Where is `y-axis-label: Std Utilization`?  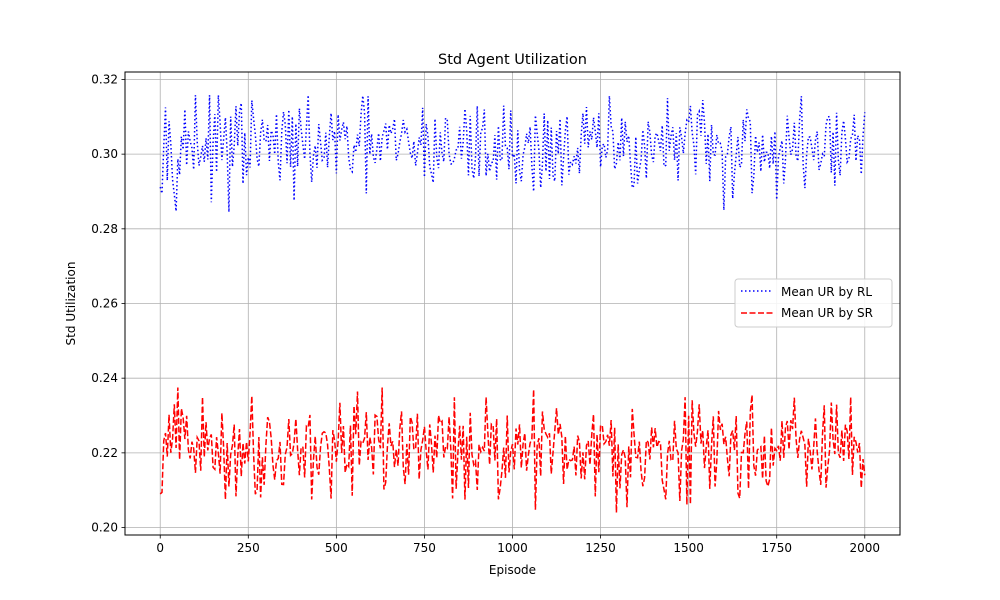 y-axis-label: Std Utilization is located at coordinates (71, 304).